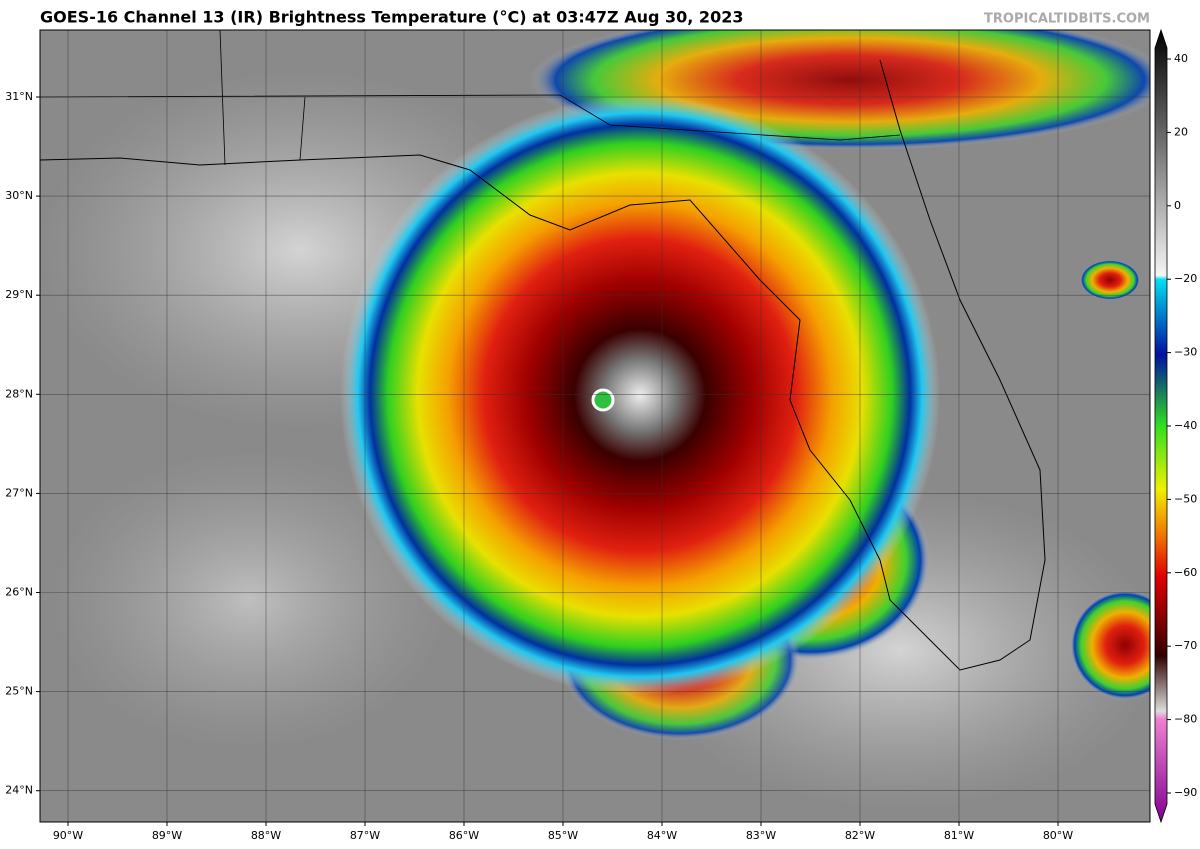 Image resolution: width=1200 pixels, height=849 pixels. What do you see at coordinates (1185, 425) in the screenshot?
I see `colorbar-label: −40` at bounding box center [1185, 425].